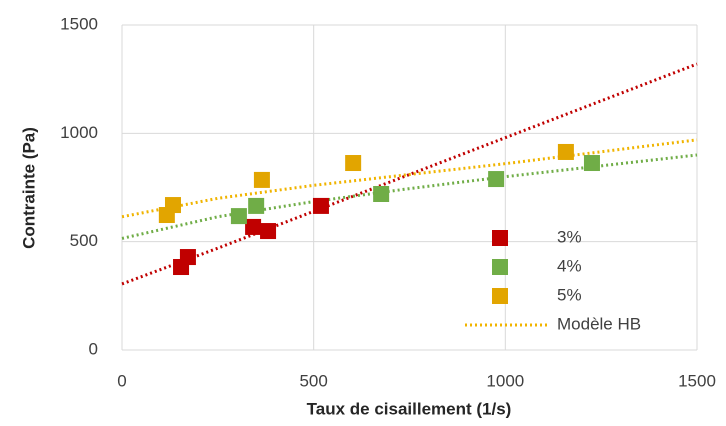  Describe the element at coordinates (569, 236) in the screenshot. I see `legend-label: 3%` at that location.